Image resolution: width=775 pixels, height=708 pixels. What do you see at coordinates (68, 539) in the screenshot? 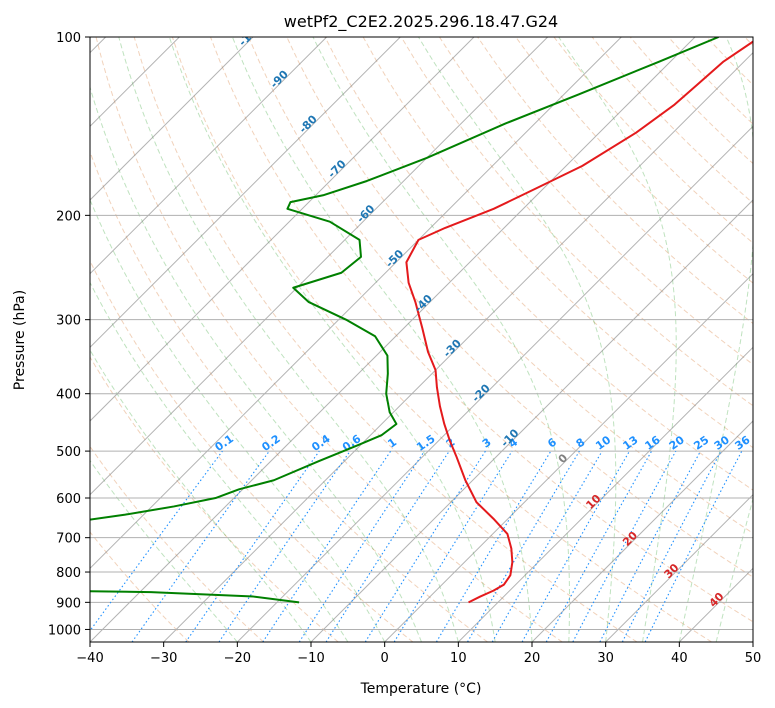
I see `y-tick-label: 700` at bounding box center [68, 539].